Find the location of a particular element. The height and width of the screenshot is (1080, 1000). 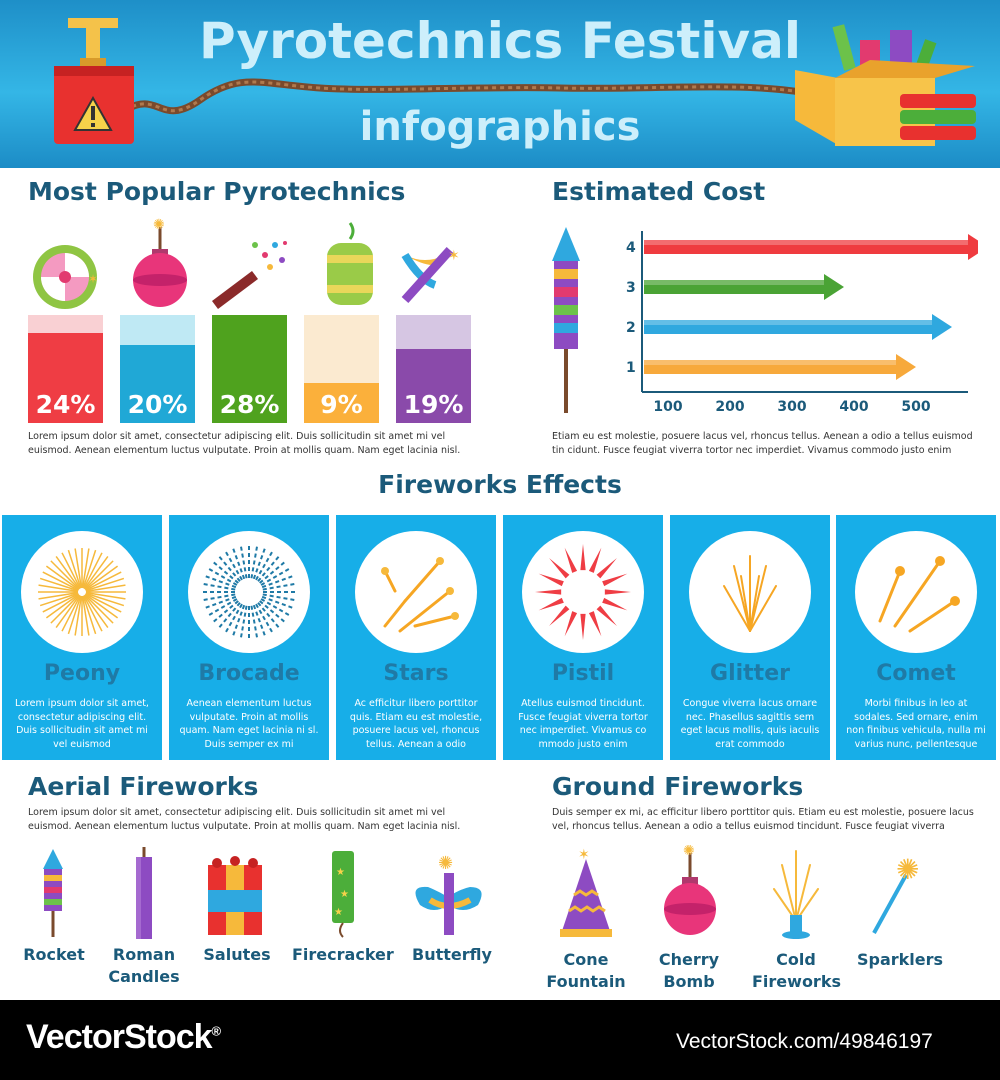

aerial-item-label: Firecracker is located at coordinates (343, 954).